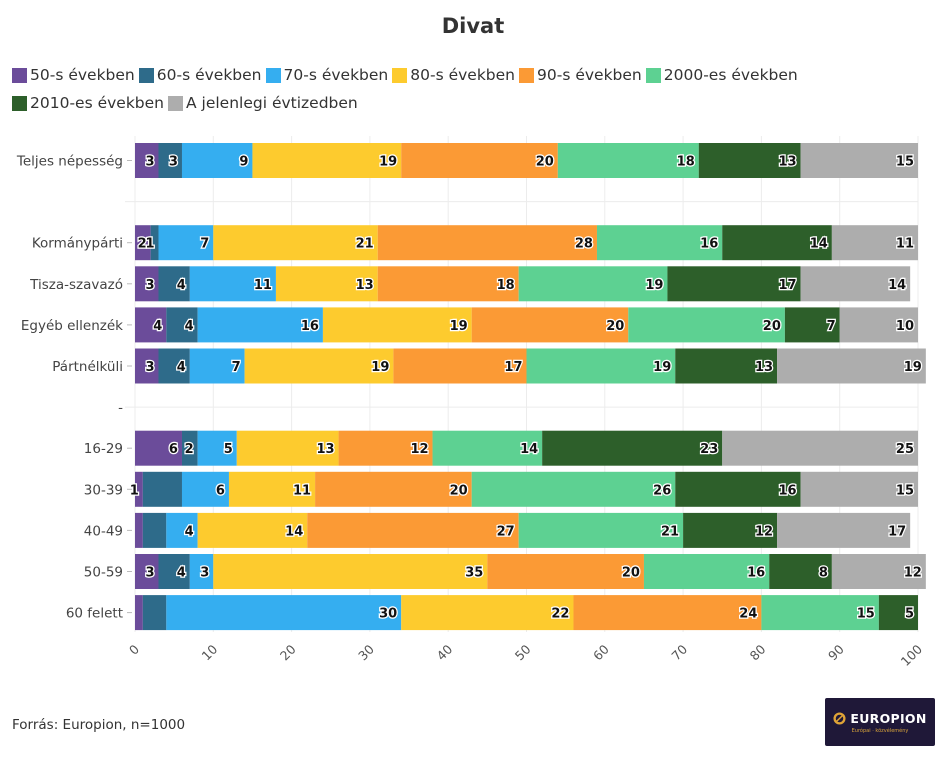 The image size is (946, 764). I want to click on logo-text: EUROPION, so click(888, 718).